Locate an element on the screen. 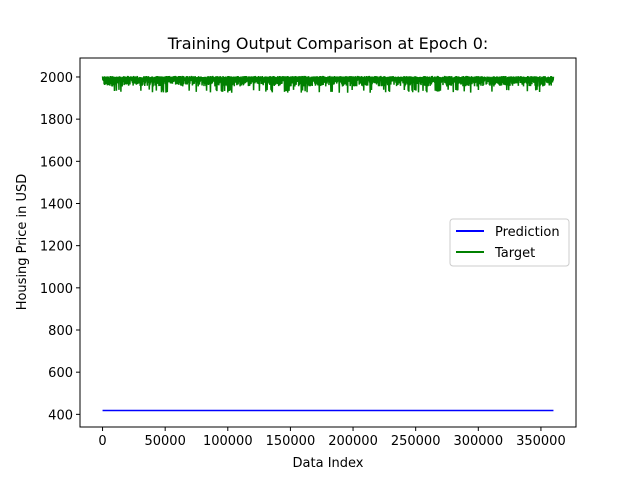 The height and width of the screenshot is (484, 640). legend-label-prediction: Prediction is located at coordinates (527, 232).